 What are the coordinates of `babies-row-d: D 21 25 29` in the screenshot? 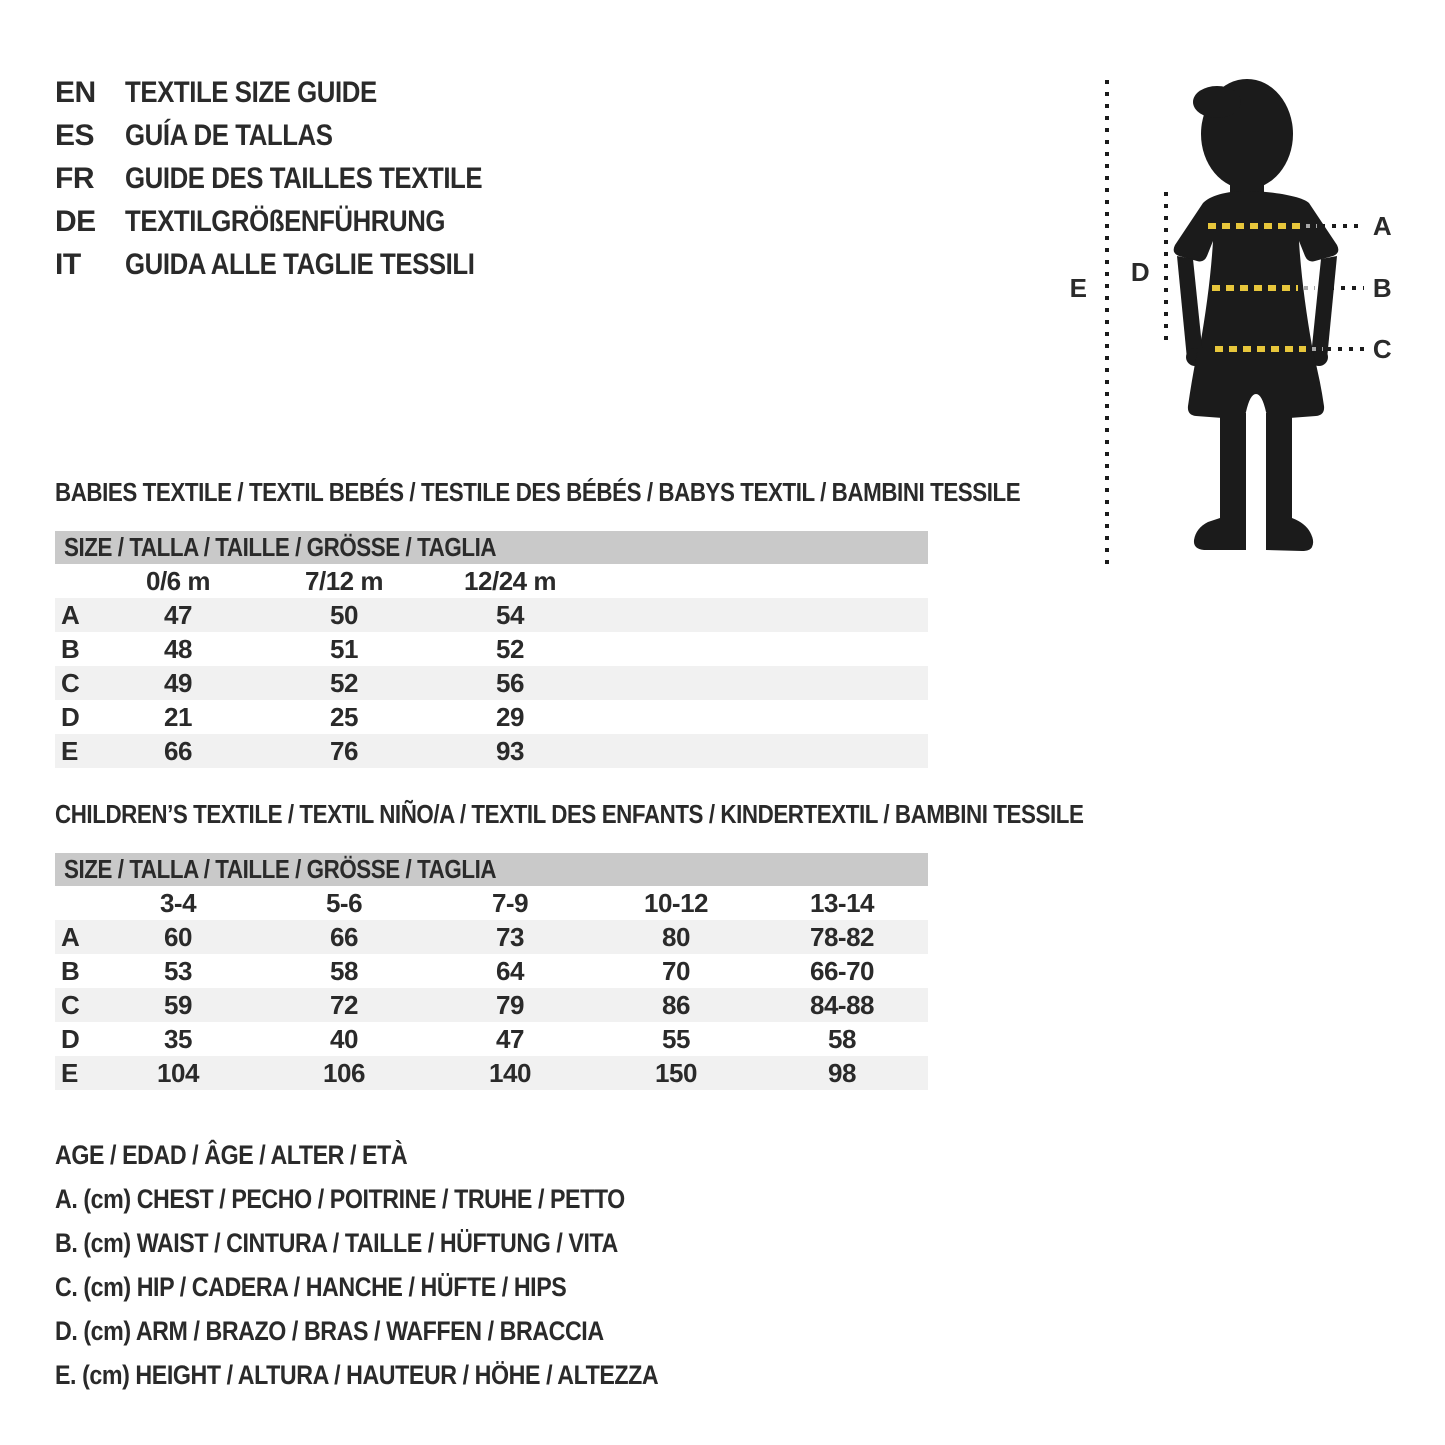 It's located at (491, 717).